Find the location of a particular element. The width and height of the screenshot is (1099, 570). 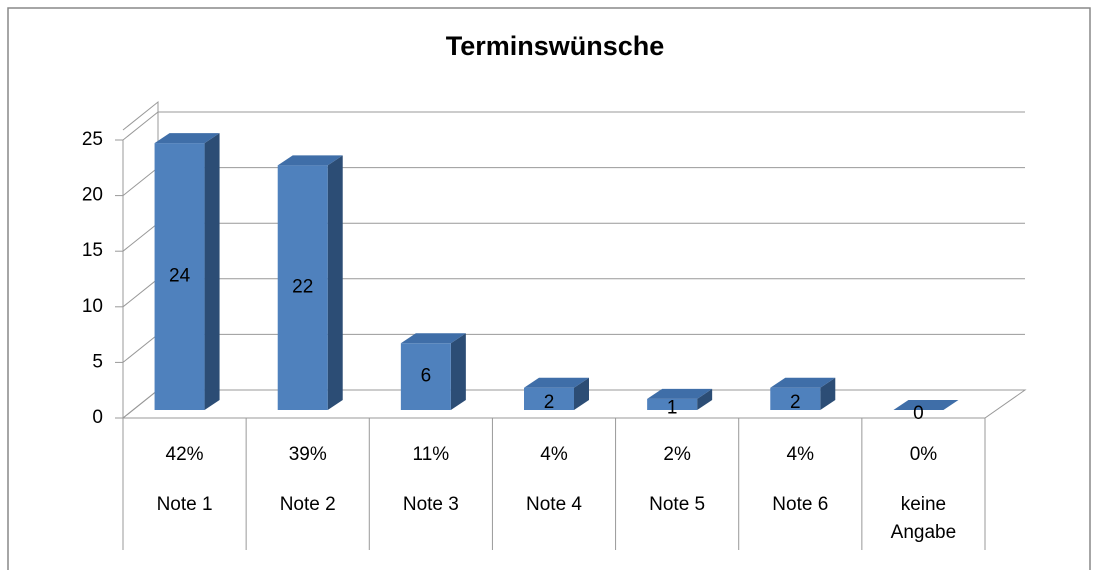

y-tick-label: 20 is located at coordinates (92, 195).